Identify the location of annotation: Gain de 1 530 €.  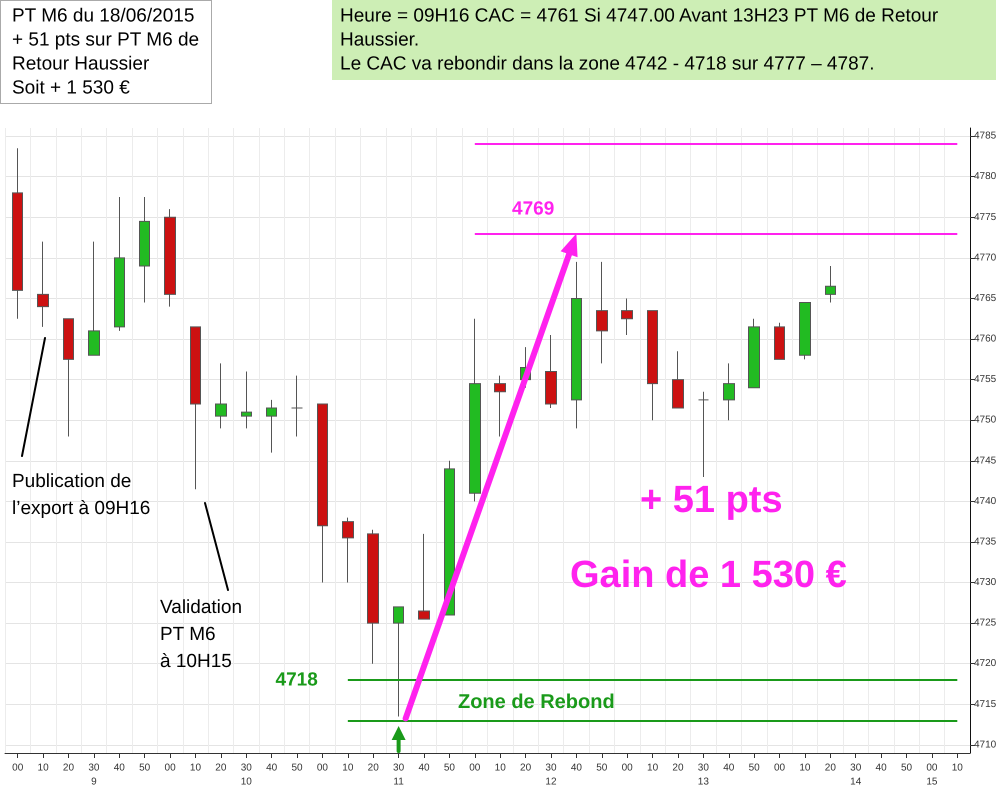
(708, 575).